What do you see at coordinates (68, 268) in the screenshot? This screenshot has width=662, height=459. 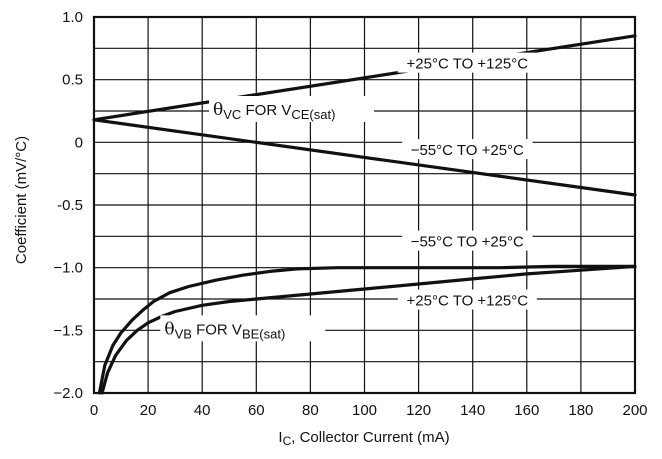 I see `y-tick-label: −1.0` at bounding box center [68, 268].